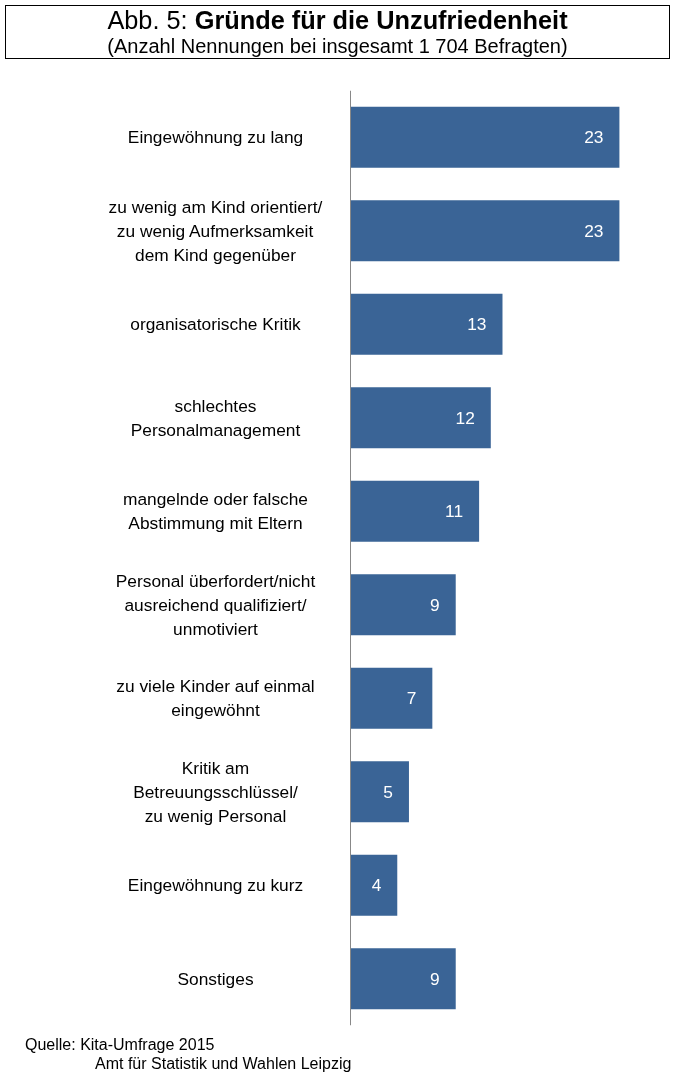 The width and height of the screenshot is (675, 1075). I want to click on text: Amt für Statistik und Wahlen Leipzig, so click(223, 1064).